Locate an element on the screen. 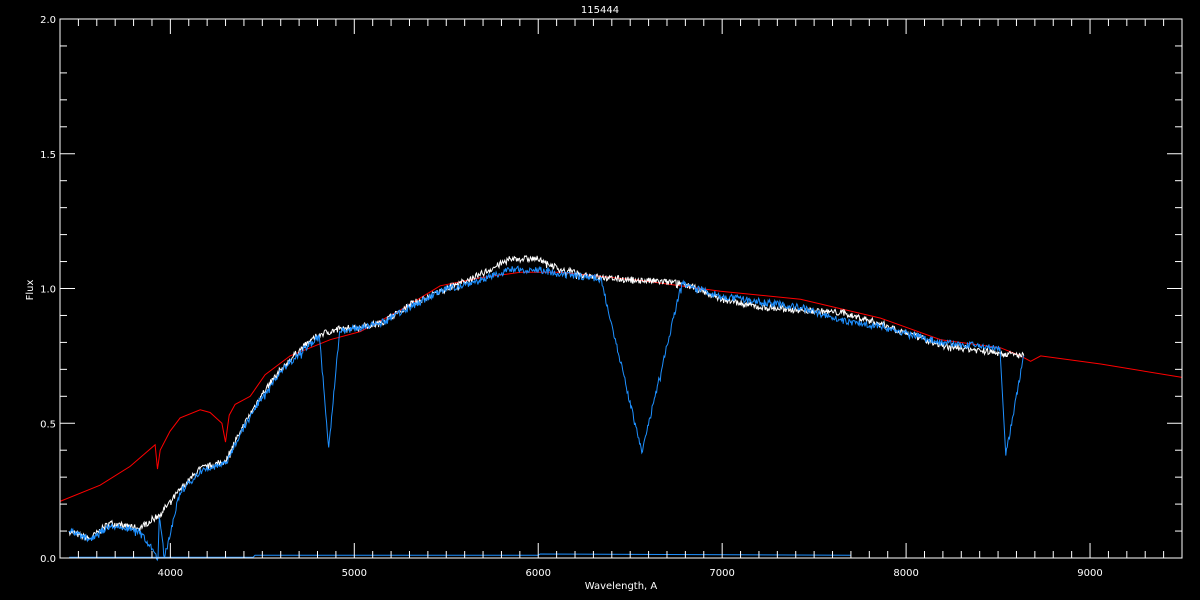 This screenshot has width=1200, height=600. y-tick-label: 1.5 is located at coordinates (48, 155).